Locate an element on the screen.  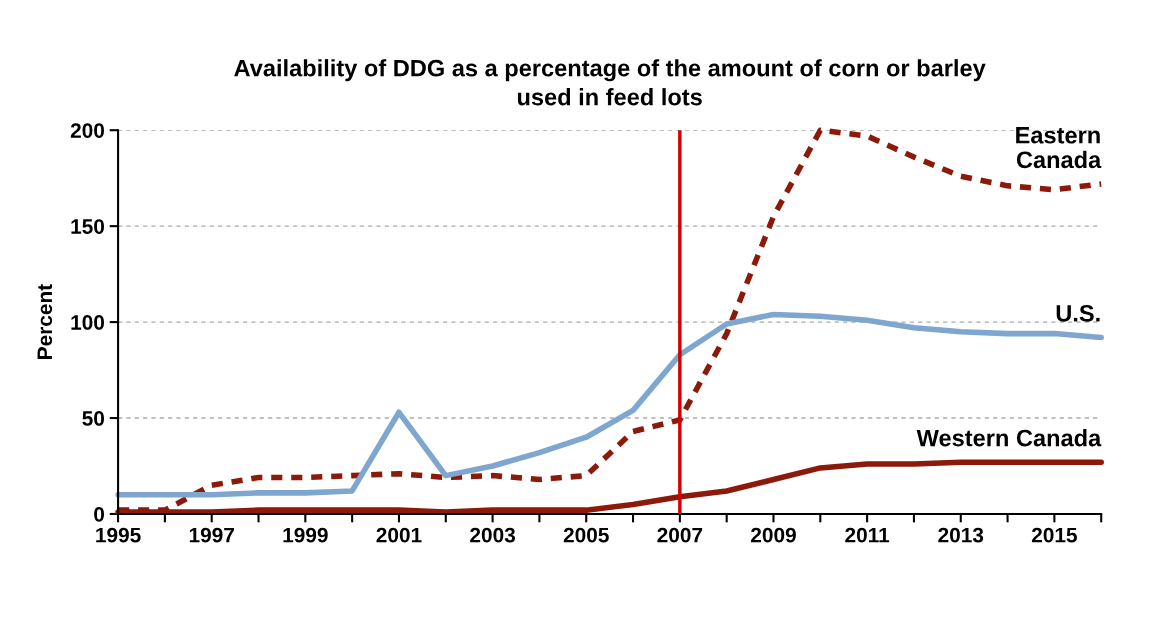
series-label: U.S. is located at coordinates (1078, 313).